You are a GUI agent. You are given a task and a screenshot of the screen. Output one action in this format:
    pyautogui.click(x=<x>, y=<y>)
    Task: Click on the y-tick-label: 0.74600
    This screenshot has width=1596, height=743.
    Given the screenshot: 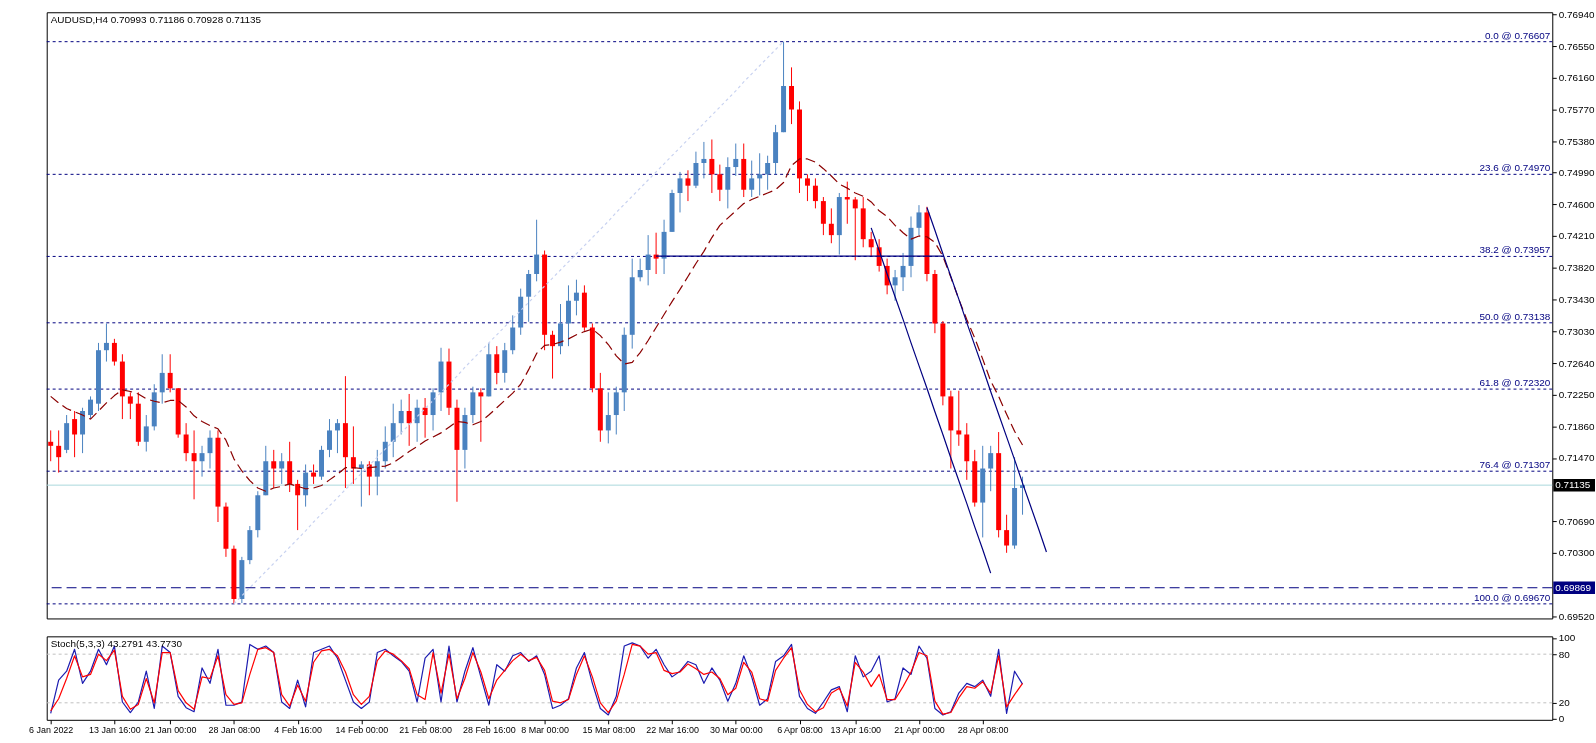 What is the action you would take?
    pyautogui.click(x=1577, y=204)
    